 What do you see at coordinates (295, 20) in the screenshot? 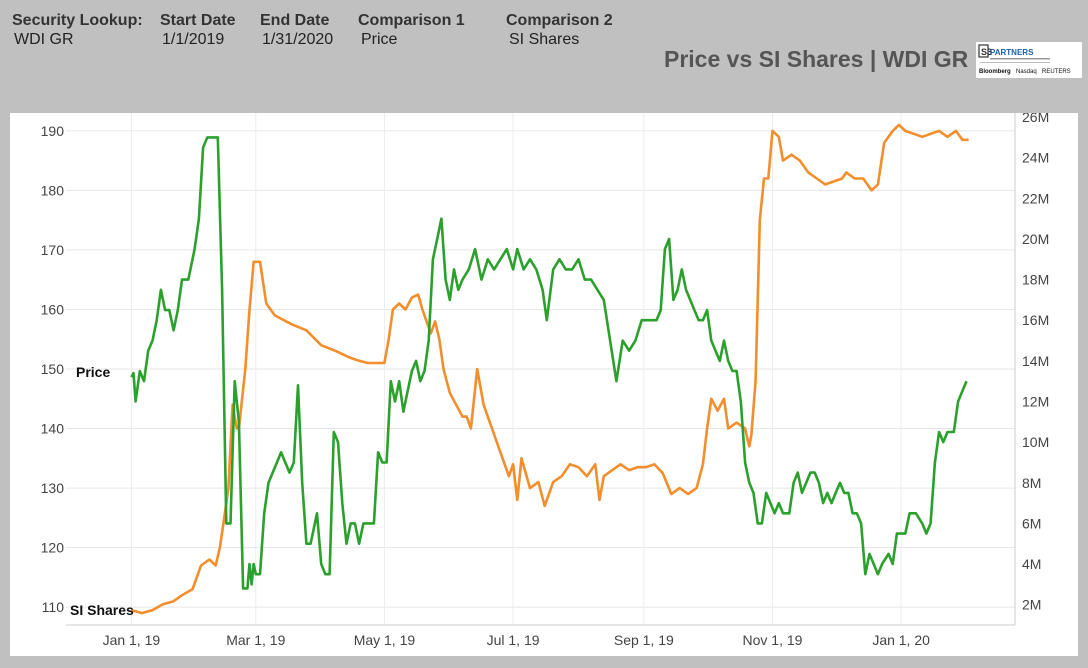
I see `end-date-label: End Date` at bounding box center [295, 20].